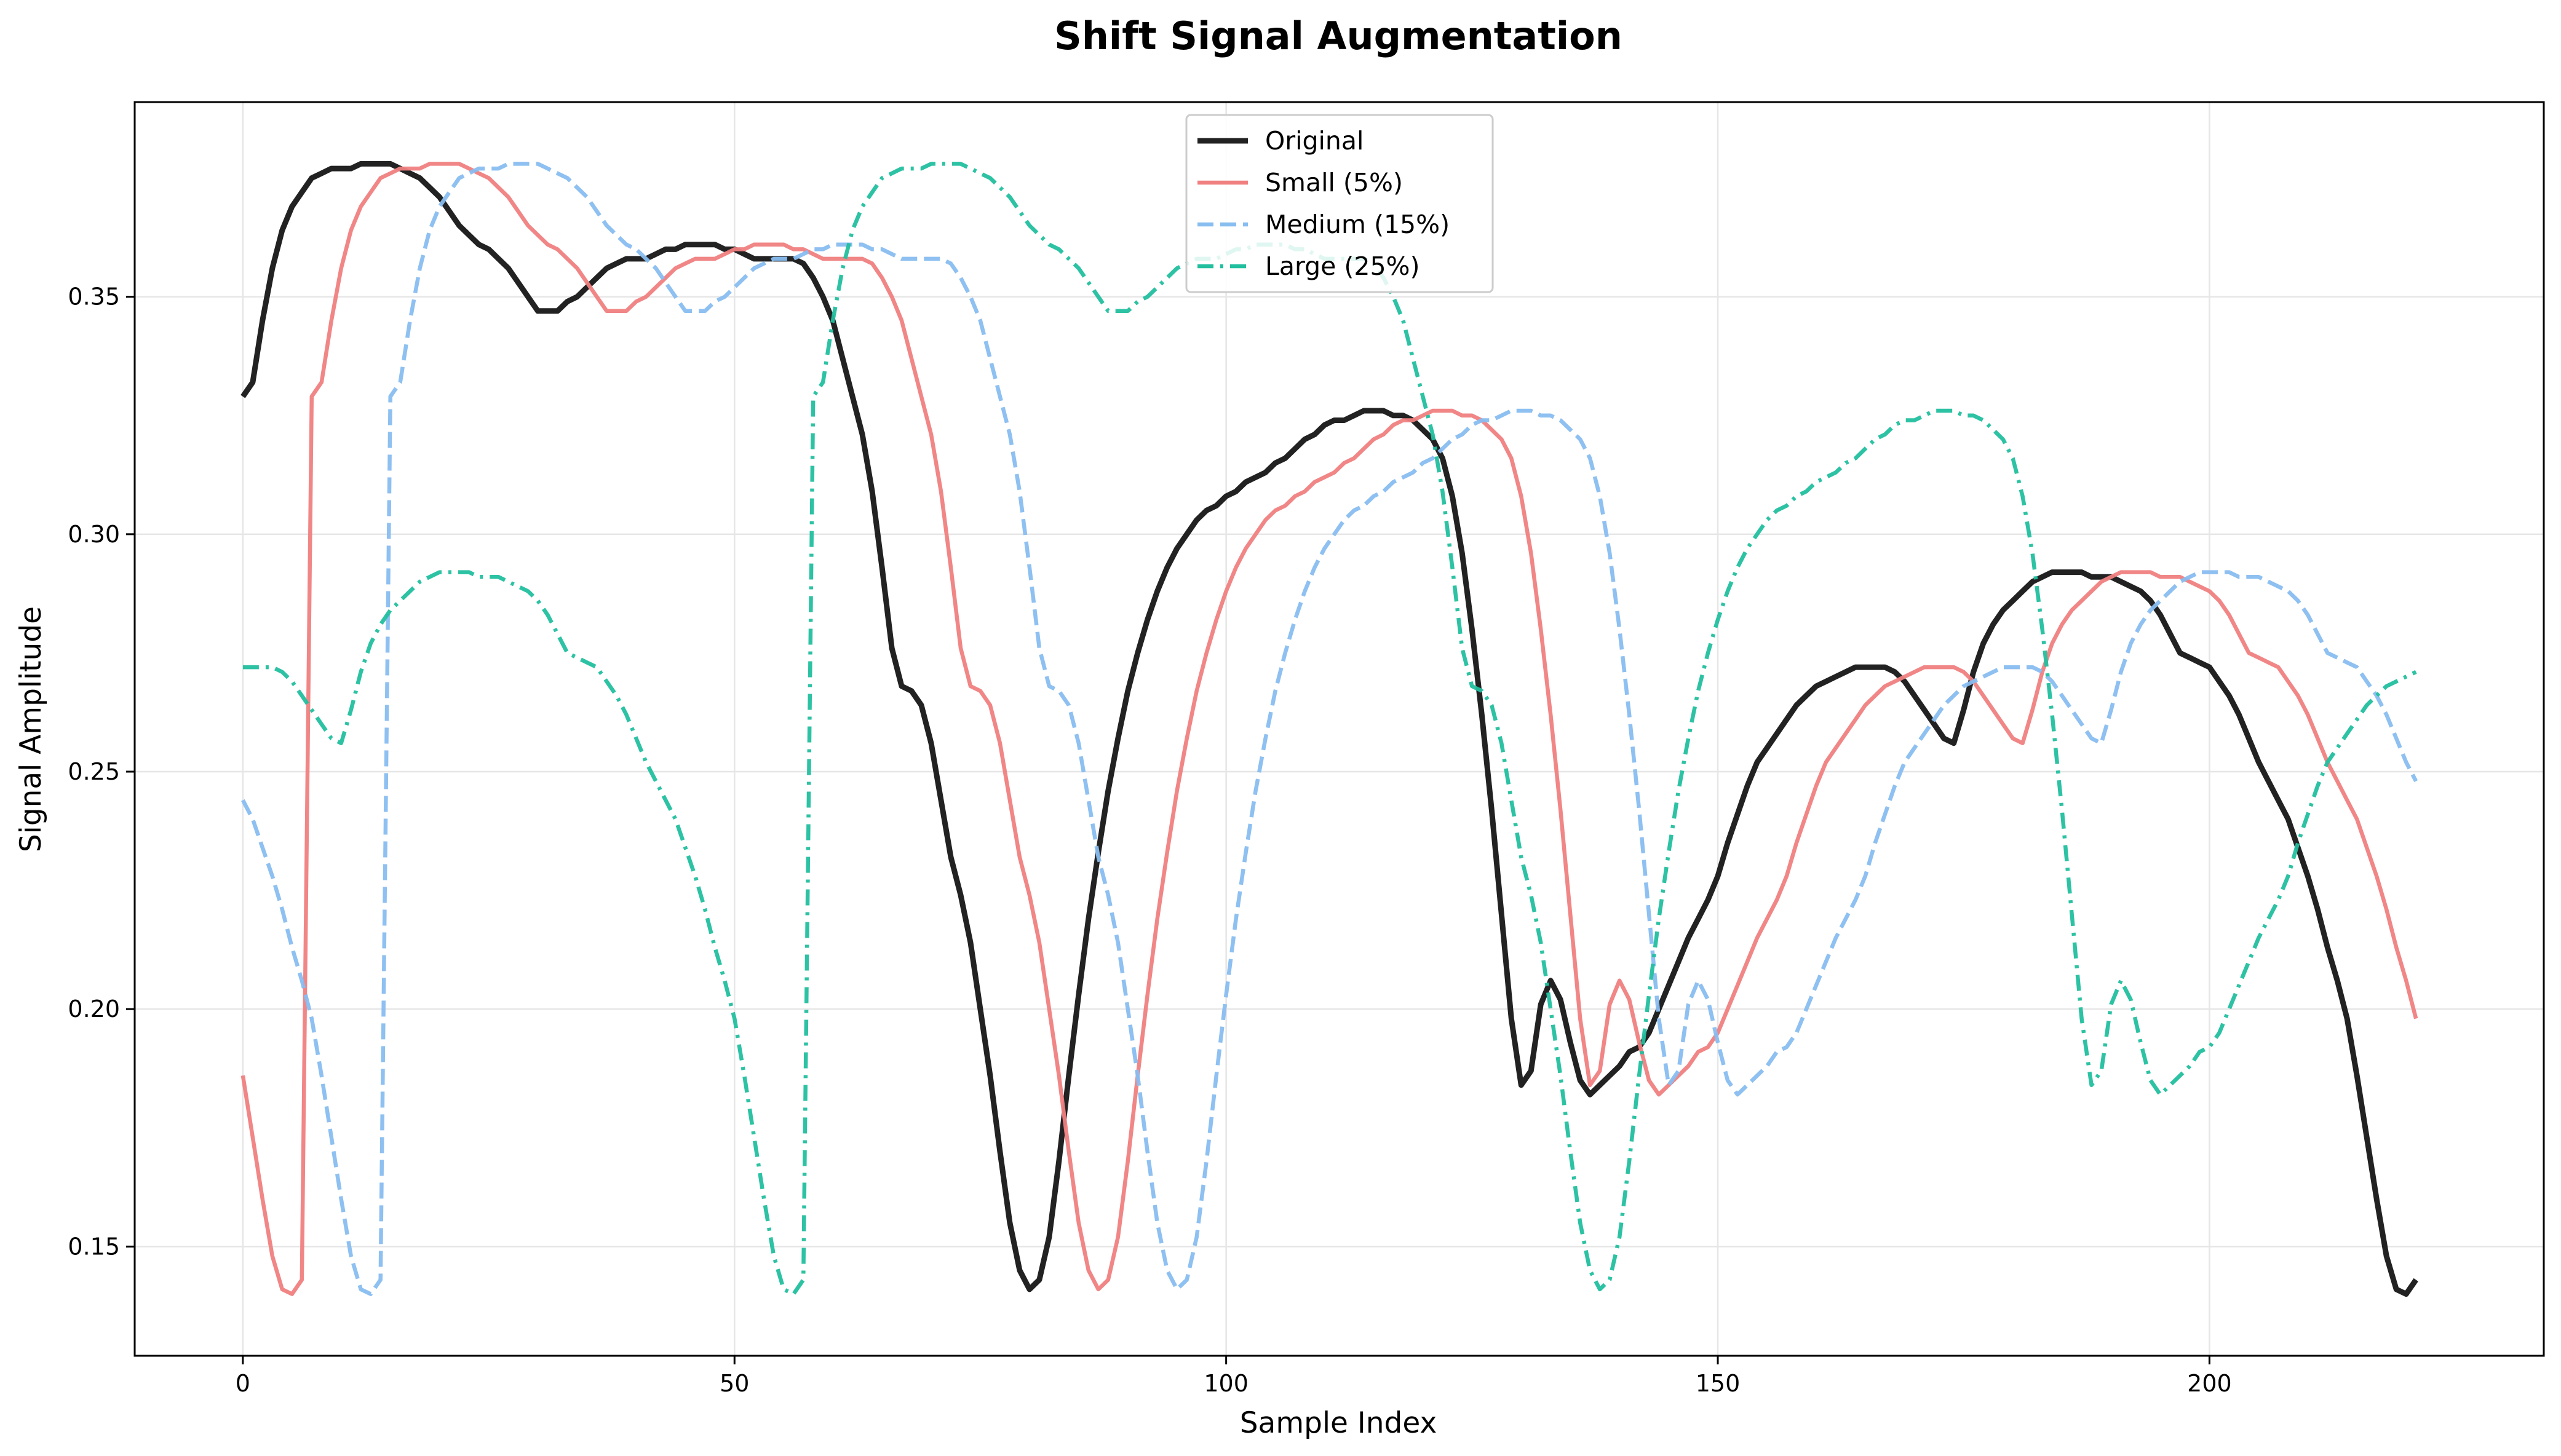 The width and height of the screenshot is (2561, 1456). What do you see at coordinates (94, 1247) in the screenshot?
I see `y-tick-label: 0.15` at bounding box center [94, 1247].